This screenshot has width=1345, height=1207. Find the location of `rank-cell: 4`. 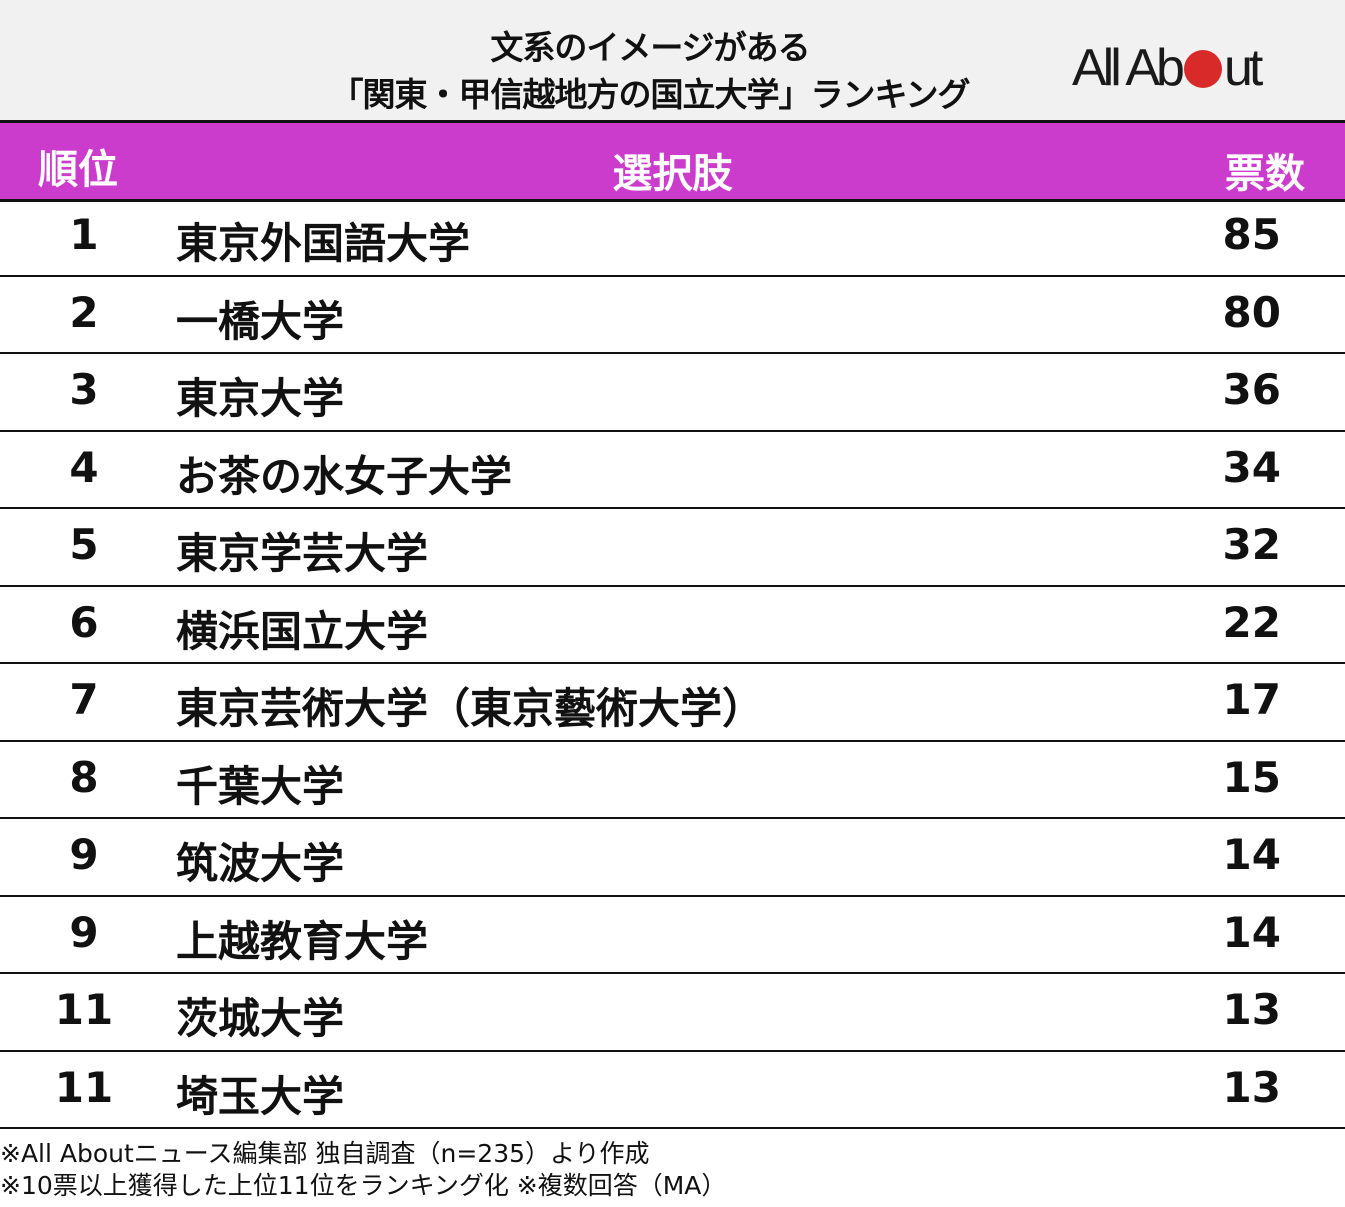

rank-cell: 4 is located at coordinates (84, 467).